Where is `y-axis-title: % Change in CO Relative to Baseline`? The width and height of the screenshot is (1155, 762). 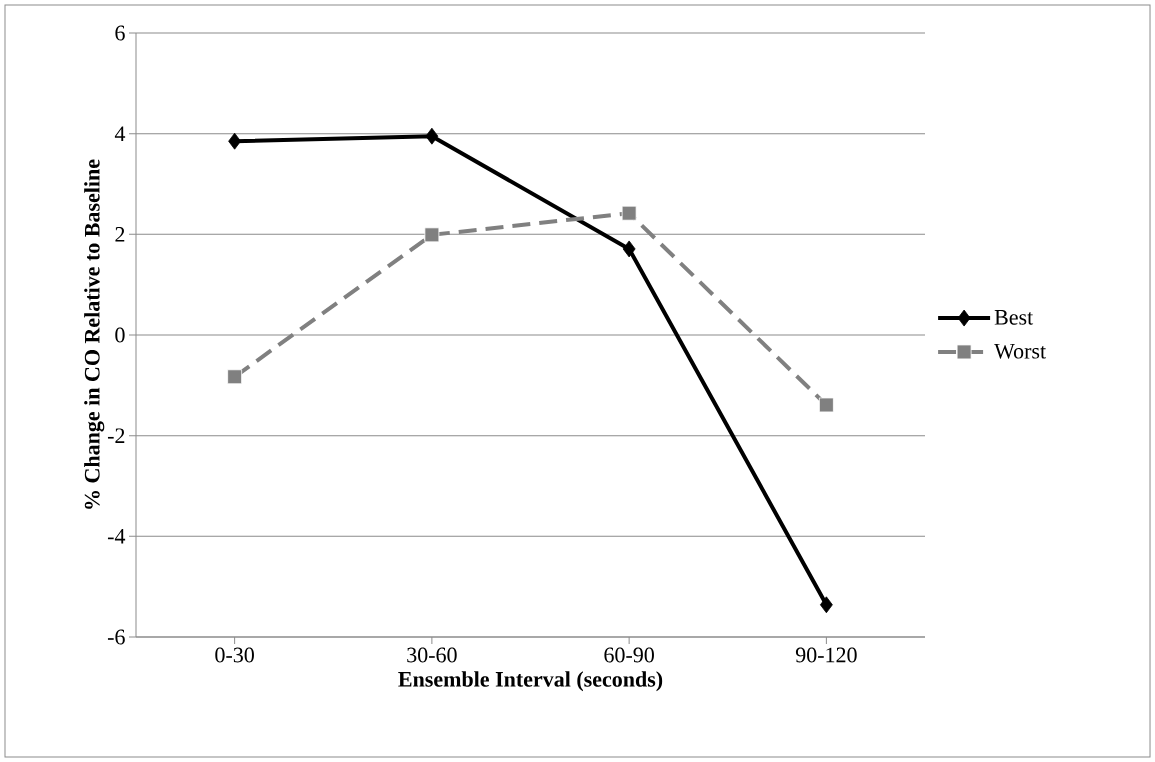 y-axis-title: % Change in CO Relative to Baseline is located at coordinates (94, 334).